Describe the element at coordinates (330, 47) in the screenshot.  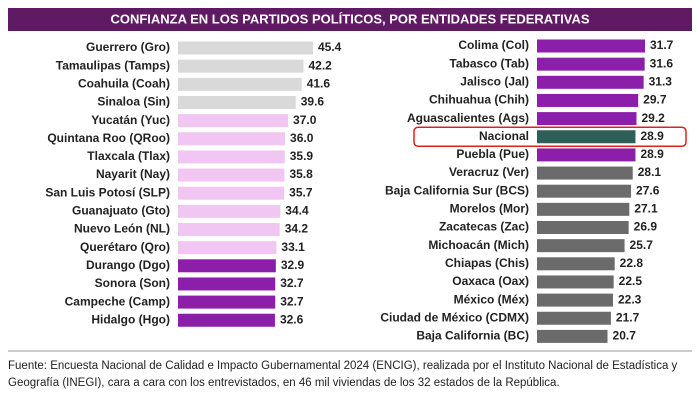
I see `value-label: 45.4` at that location.